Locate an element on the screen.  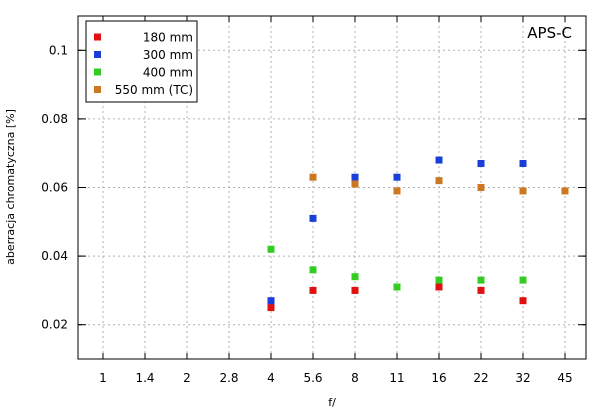
x-axis-title: f/ is located at coordinates (332, 402).